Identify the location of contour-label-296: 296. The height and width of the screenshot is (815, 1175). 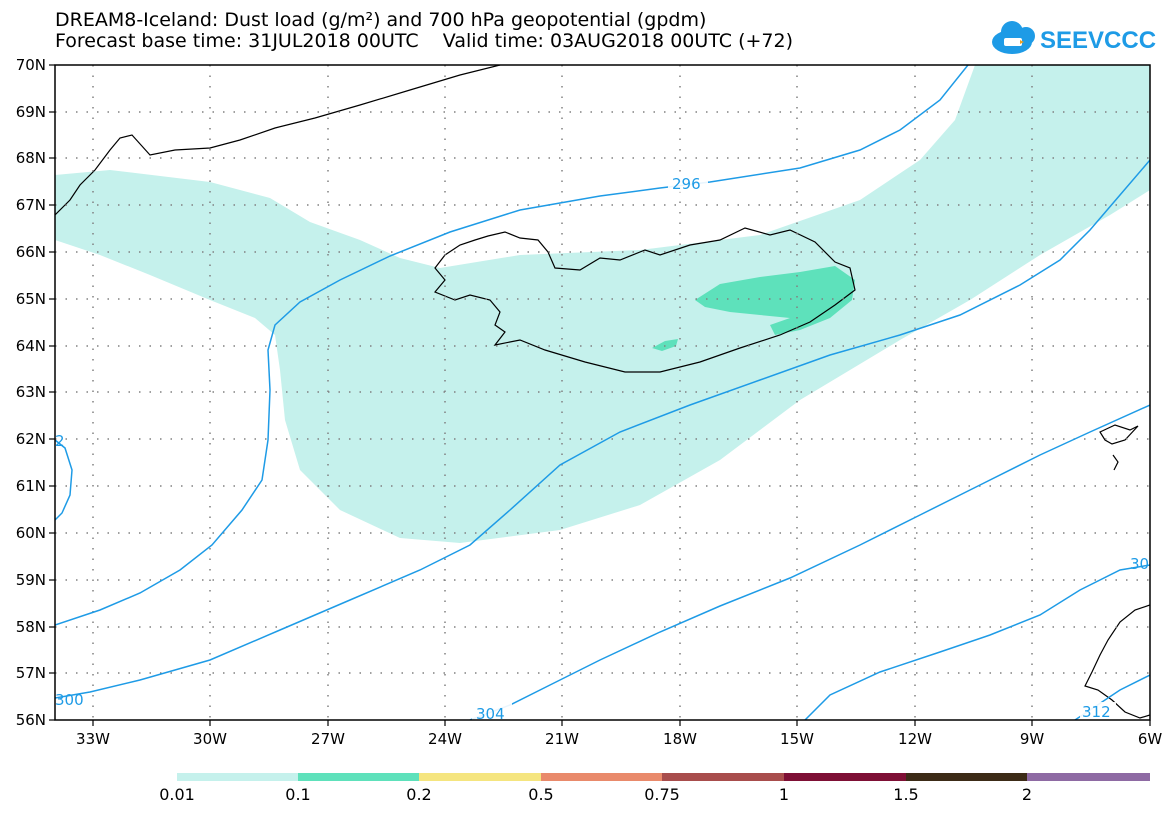
(686, 184).